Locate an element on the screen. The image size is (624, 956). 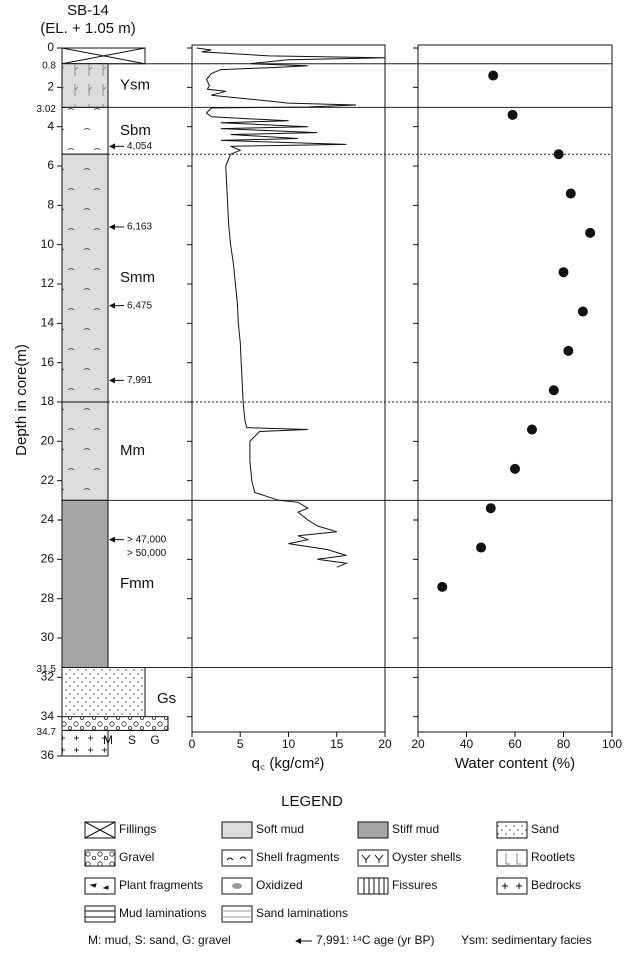
x-tick-label: 15 is located at coordinates (337, 744).